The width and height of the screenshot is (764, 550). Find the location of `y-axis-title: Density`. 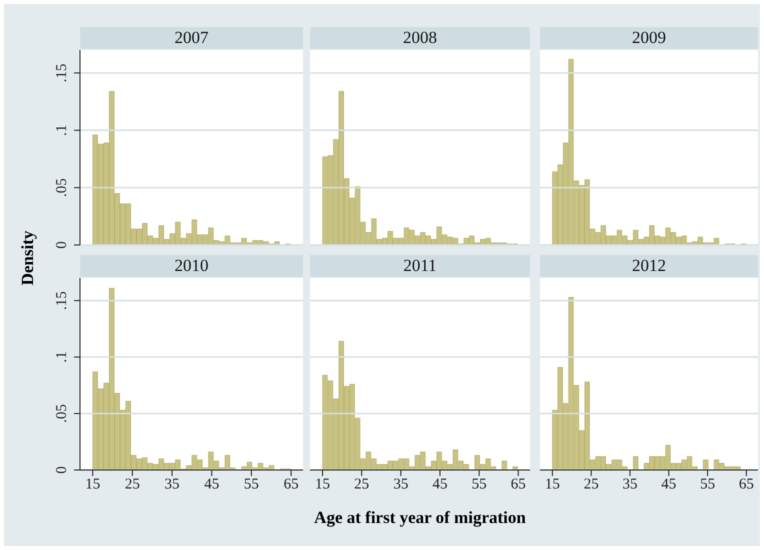

y-axis-title: Density is located at coordinates (28, 258).